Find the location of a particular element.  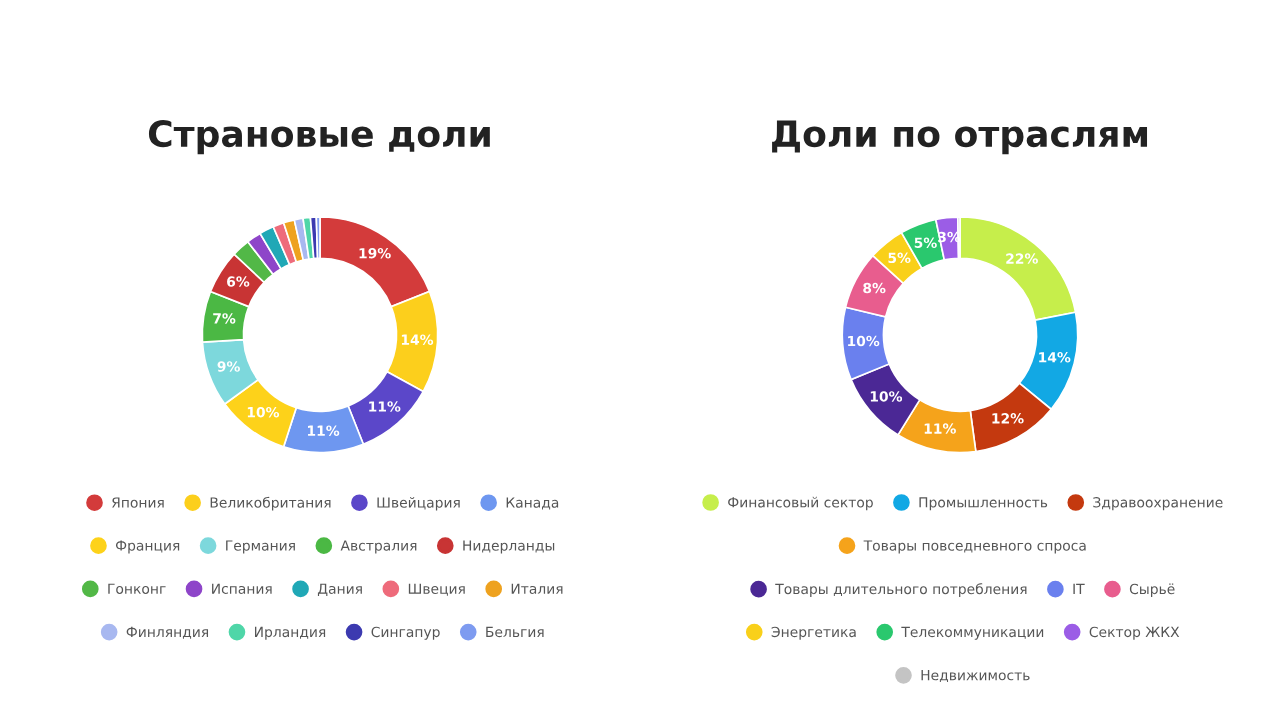

chart-title: Страновые доли is located at coordinates (319, 137).